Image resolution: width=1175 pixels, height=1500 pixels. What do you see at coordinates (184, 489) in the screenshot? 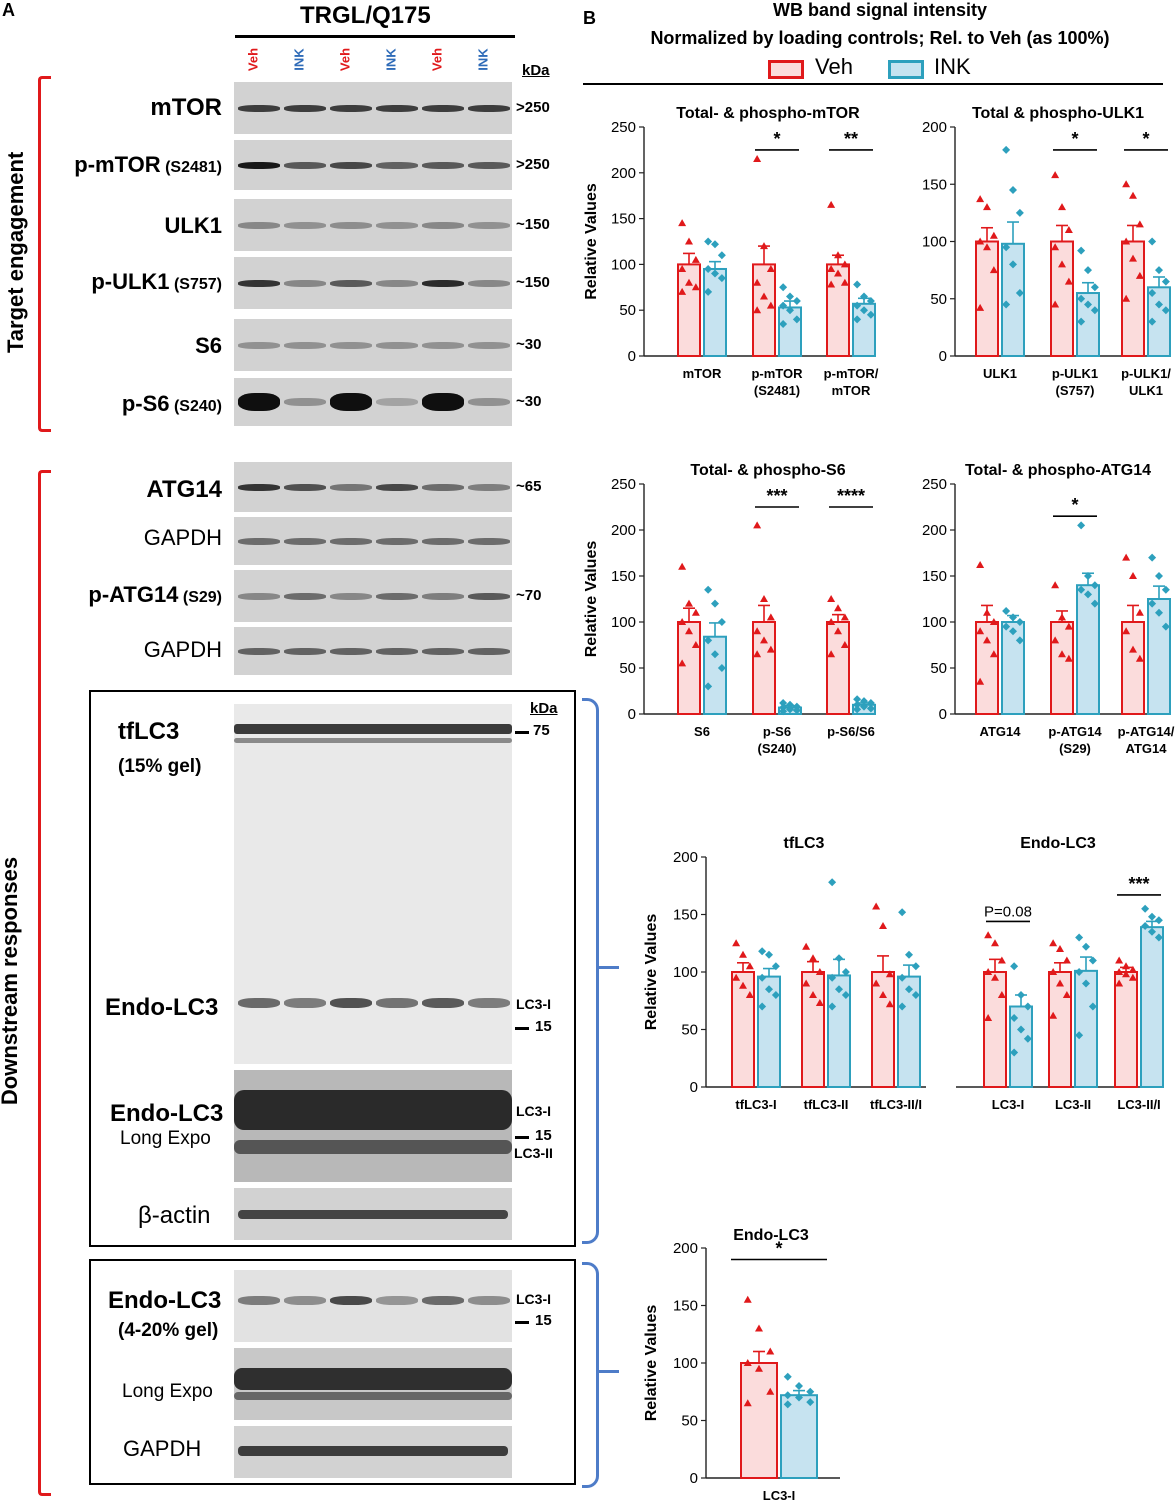
I see `atg14-name: ATG14` at bounding box center [184, 489].